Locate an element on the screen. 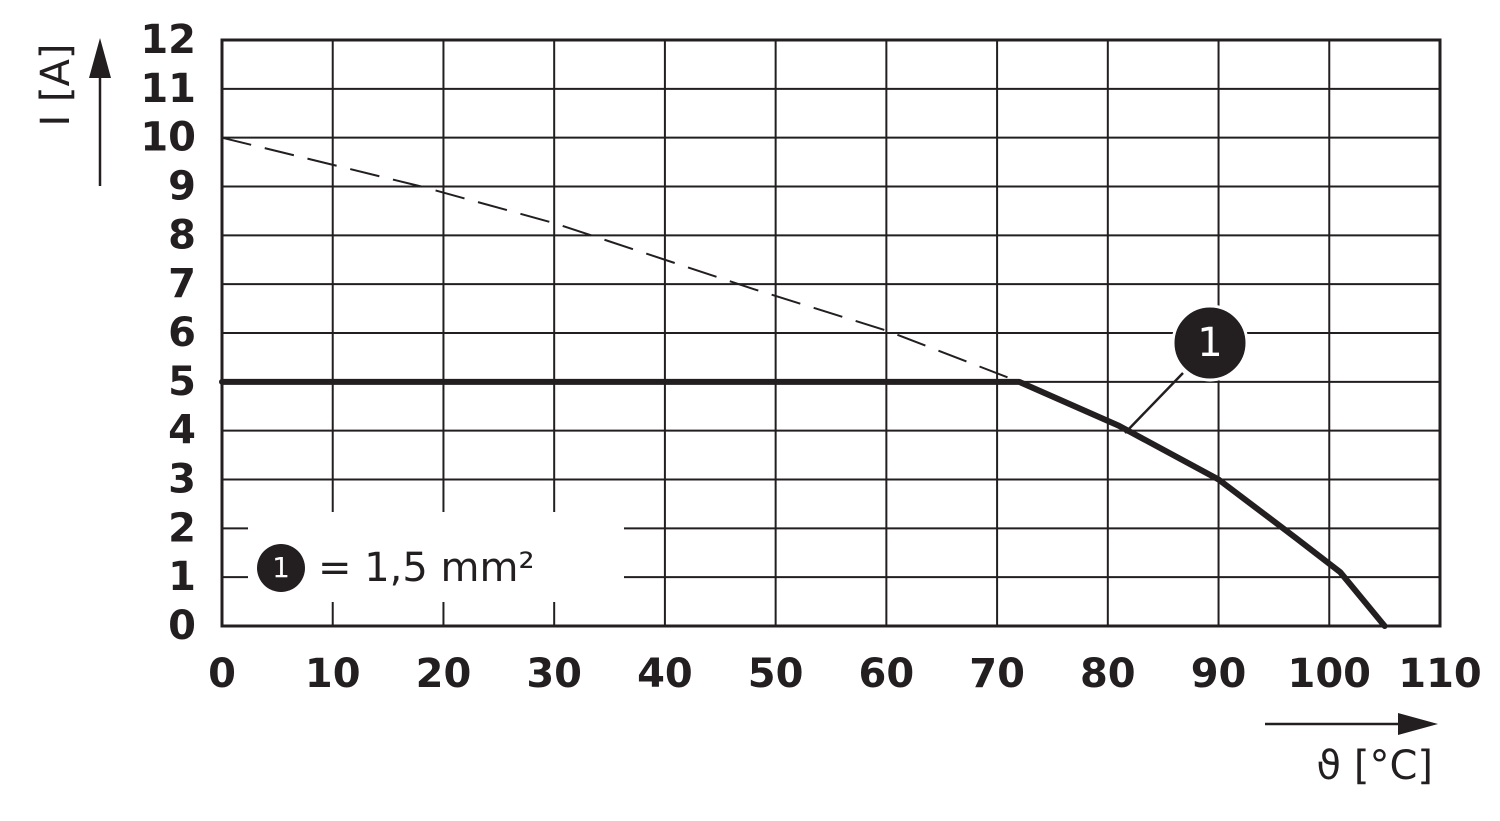  x-tick-label: 80 is located at coordinates (1108, 674).